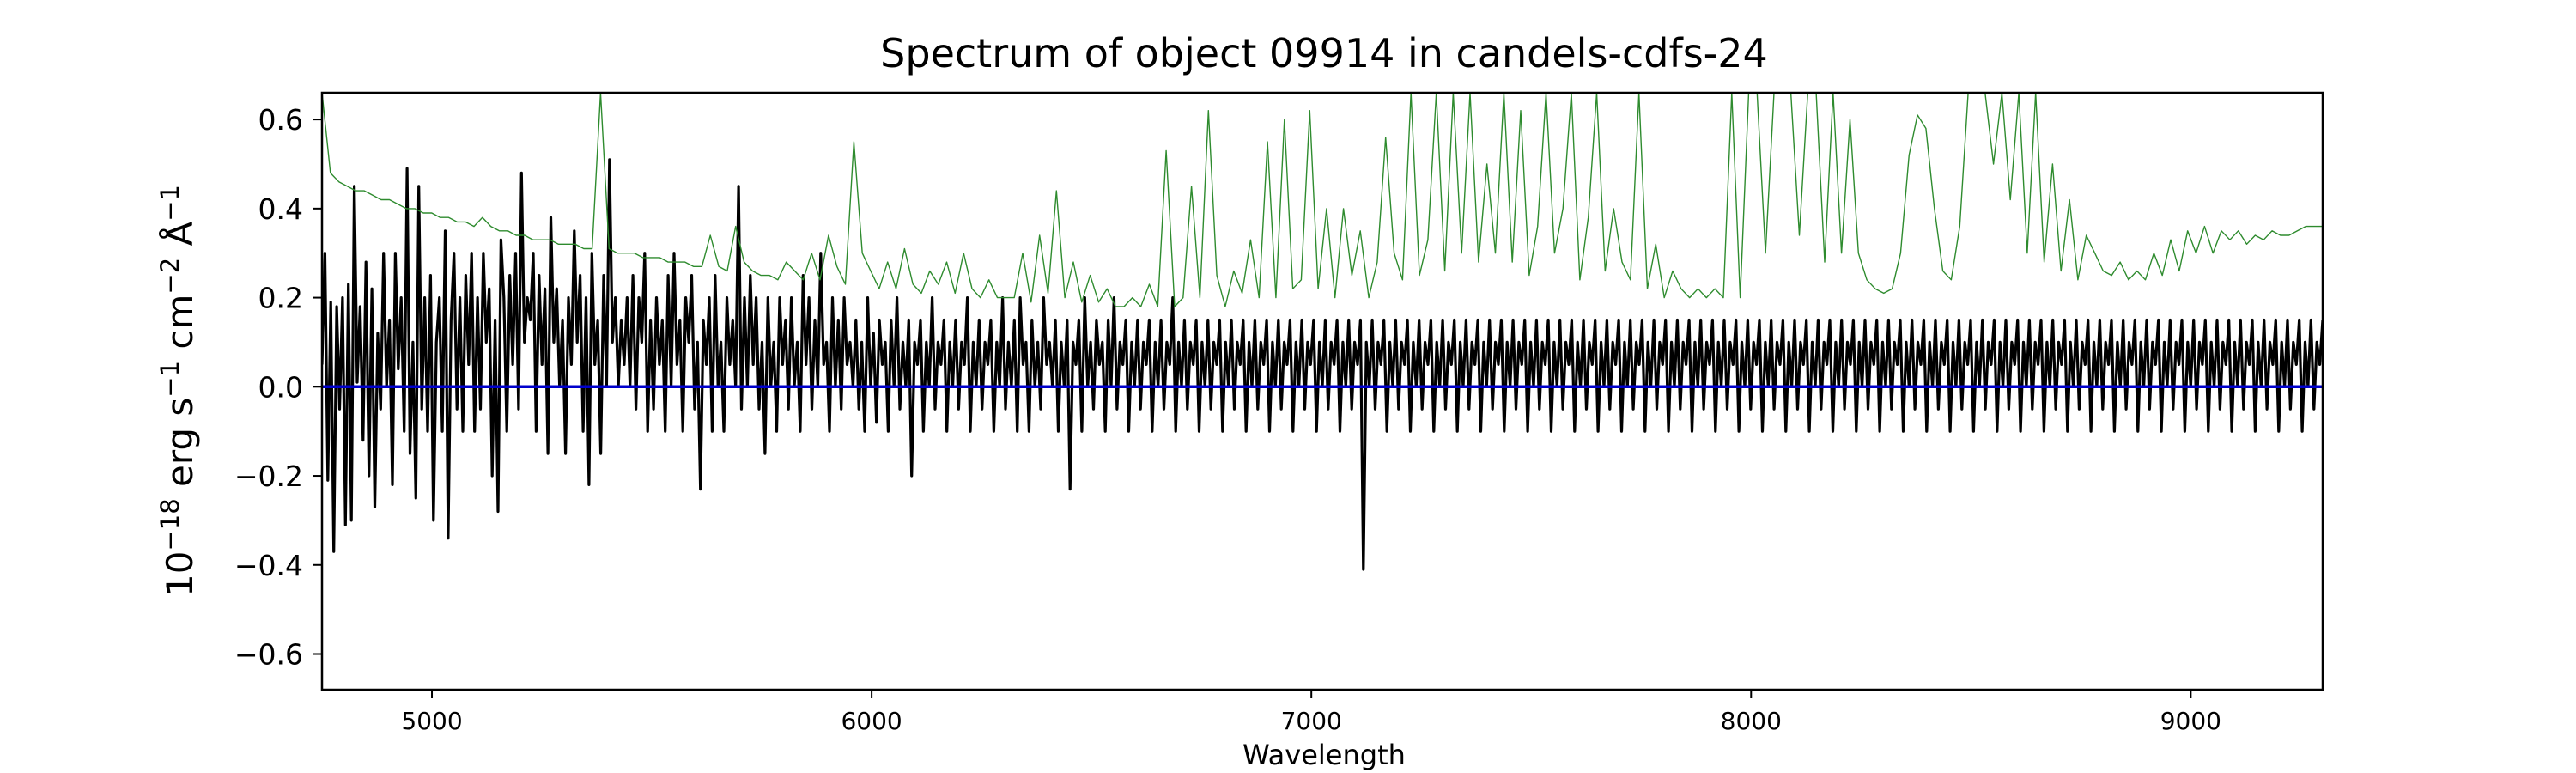 Image resolution: width=2576 pixels, height=773 pixels. What do you see at coordinates (170, 379) in the screenshot?
I see `ylabel-s-exponent: −1` at bounding box center [170, 379].